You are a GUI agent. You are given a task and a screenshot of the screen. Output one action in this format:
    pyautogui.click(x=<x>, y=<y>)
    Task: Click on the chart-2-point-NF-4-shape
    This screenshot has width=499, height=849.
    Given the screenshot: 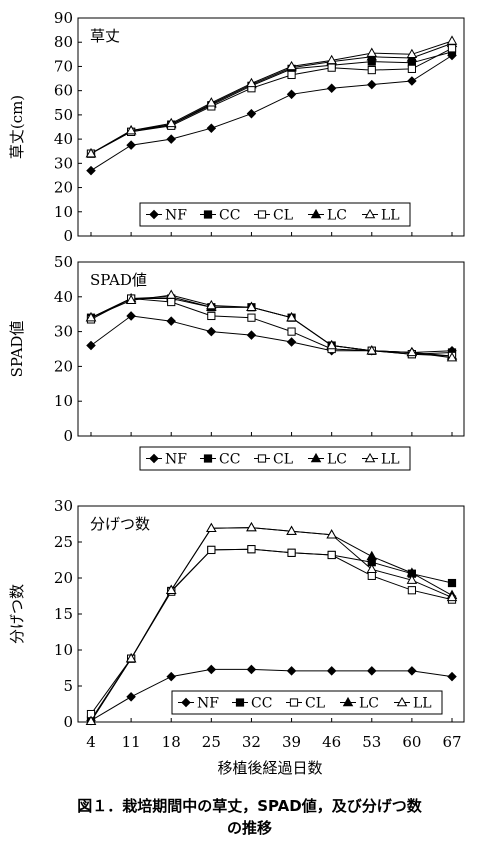 What is the action you would take?
    pyautogui.click(x=251, y=335)
    